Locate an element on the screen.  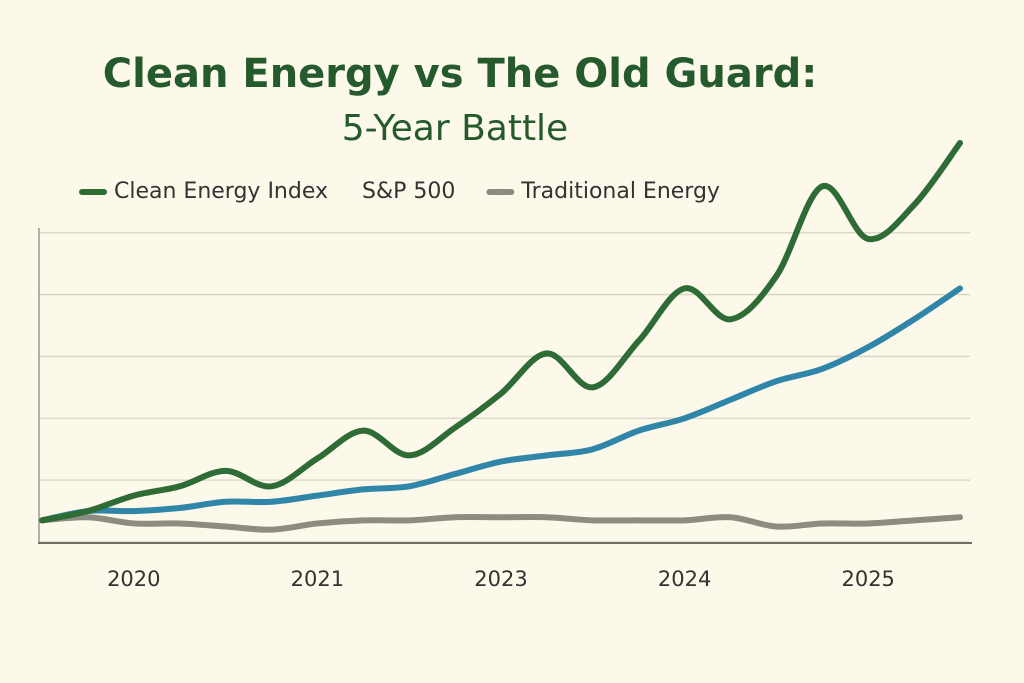
chart-title: Clean Energy vs The Old Guard: is located at coordinates (460, 74).